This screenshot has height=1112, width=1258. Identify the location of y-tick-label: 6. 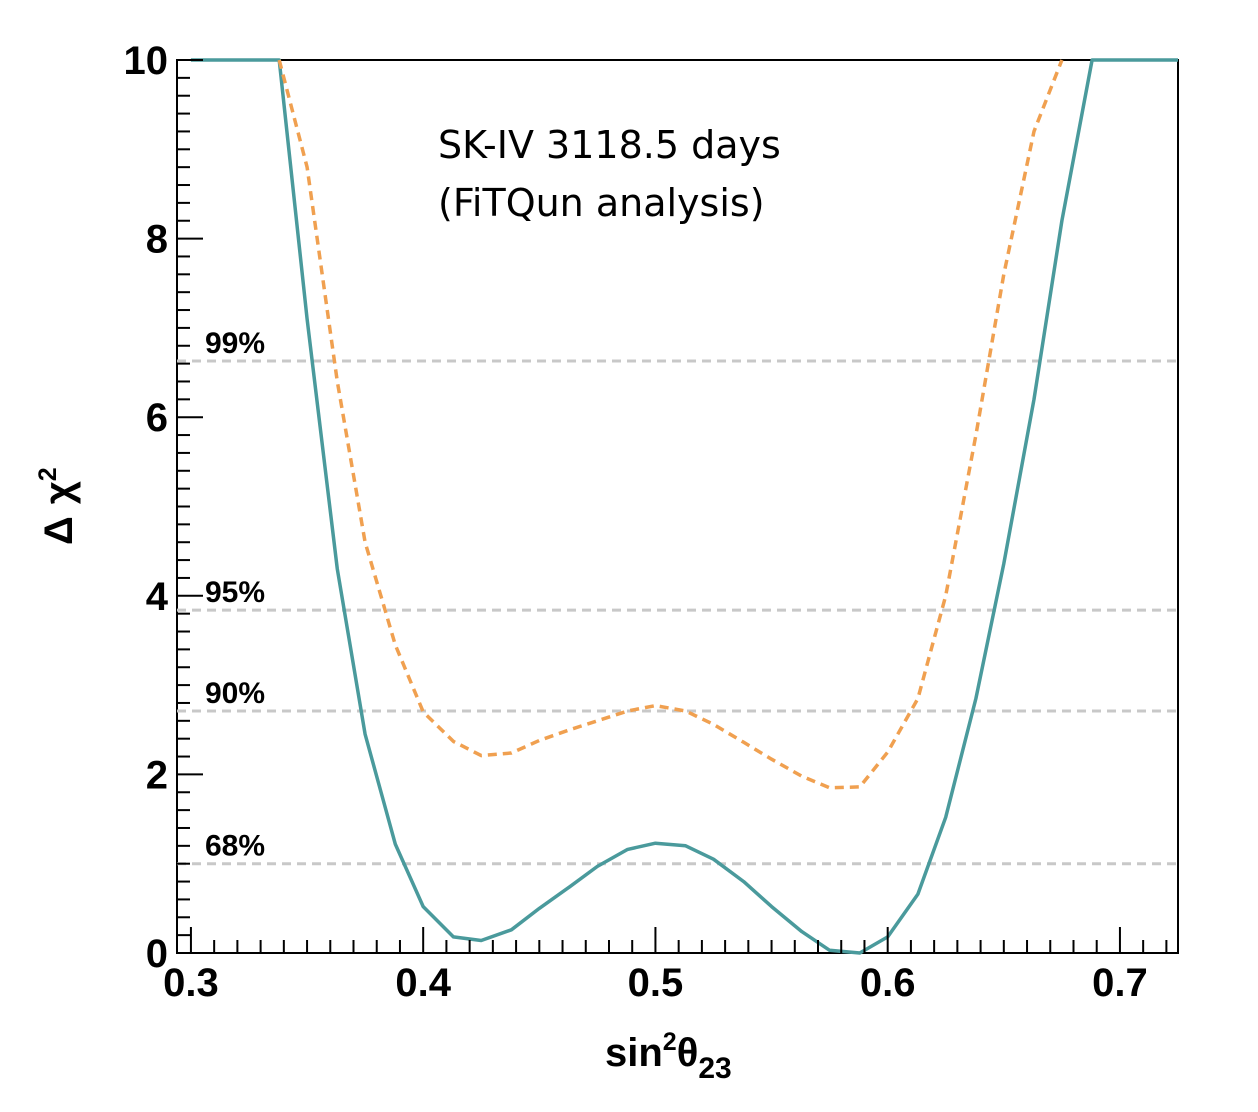
(157, 418).